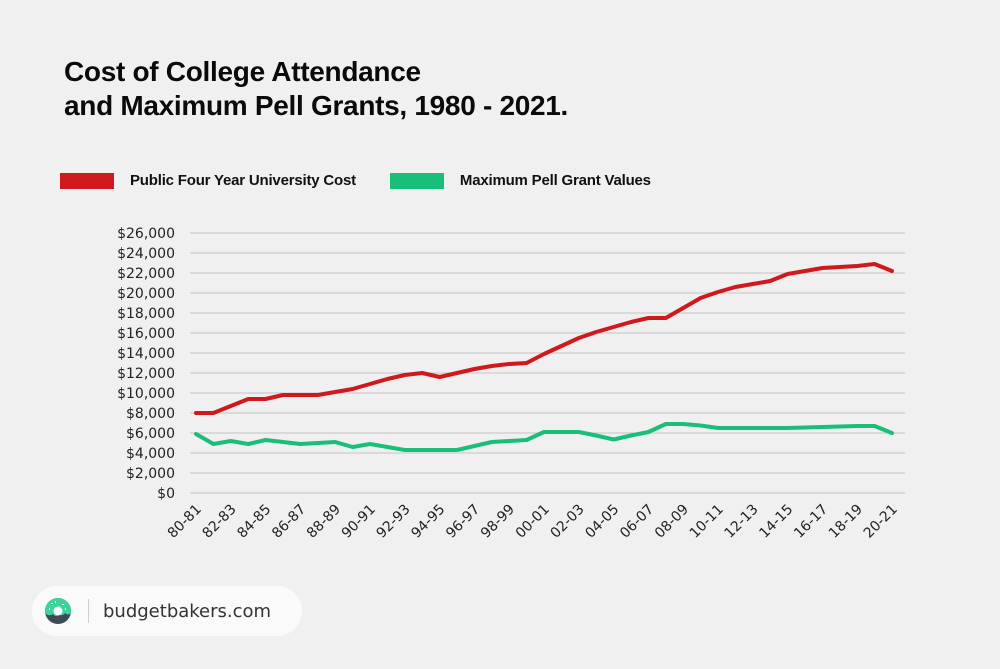 Image resolution: width=1000 pixels, height=669 pixels. I want to click on donut-icon, so click(58, 611).